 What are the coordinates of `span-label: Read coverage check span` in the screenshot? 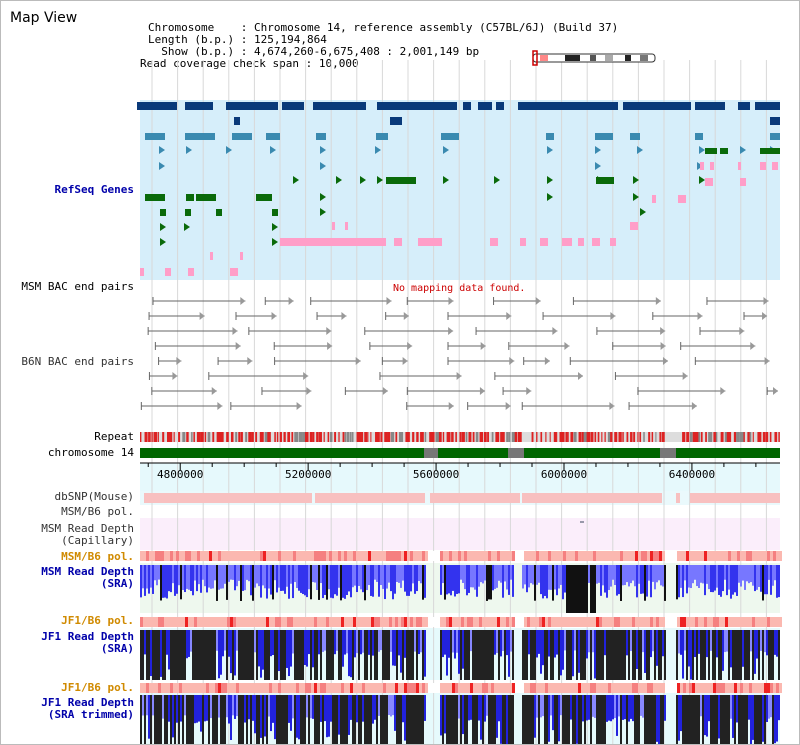 It's located at (219, 63).